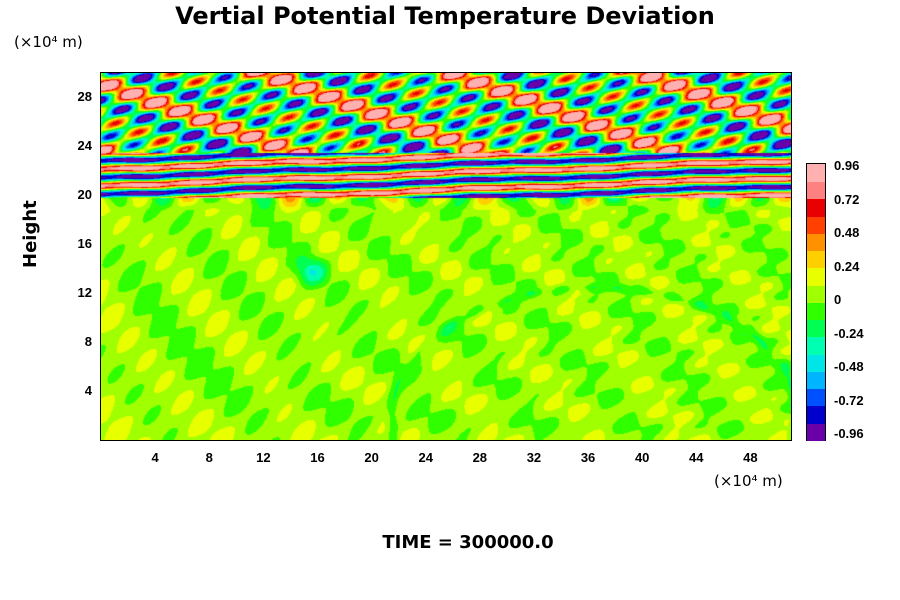 The height and width of the screenshot is (600, 900). Describe the element at coordinates (84, 293) in the screenshot. I see `y-tick-label: 12` at that location.